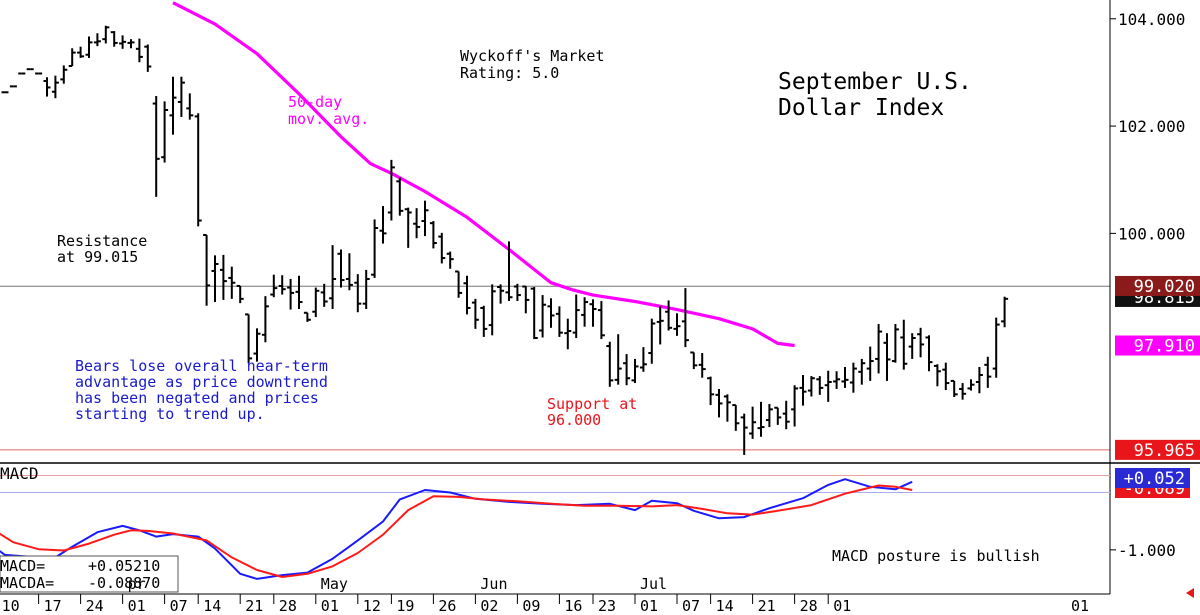 This screenshot has height=615, width=1200. I want to click on price-badge-text: 97.910, so click(1164, 347).